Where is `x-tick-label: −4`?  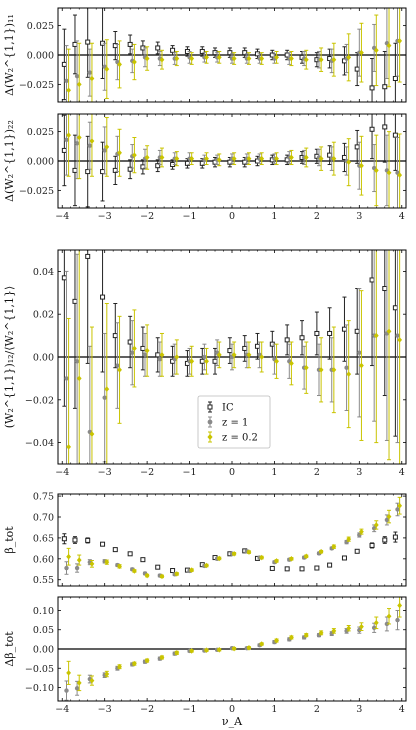 x-tick-label: −4 is located at coordinates (62, 472).